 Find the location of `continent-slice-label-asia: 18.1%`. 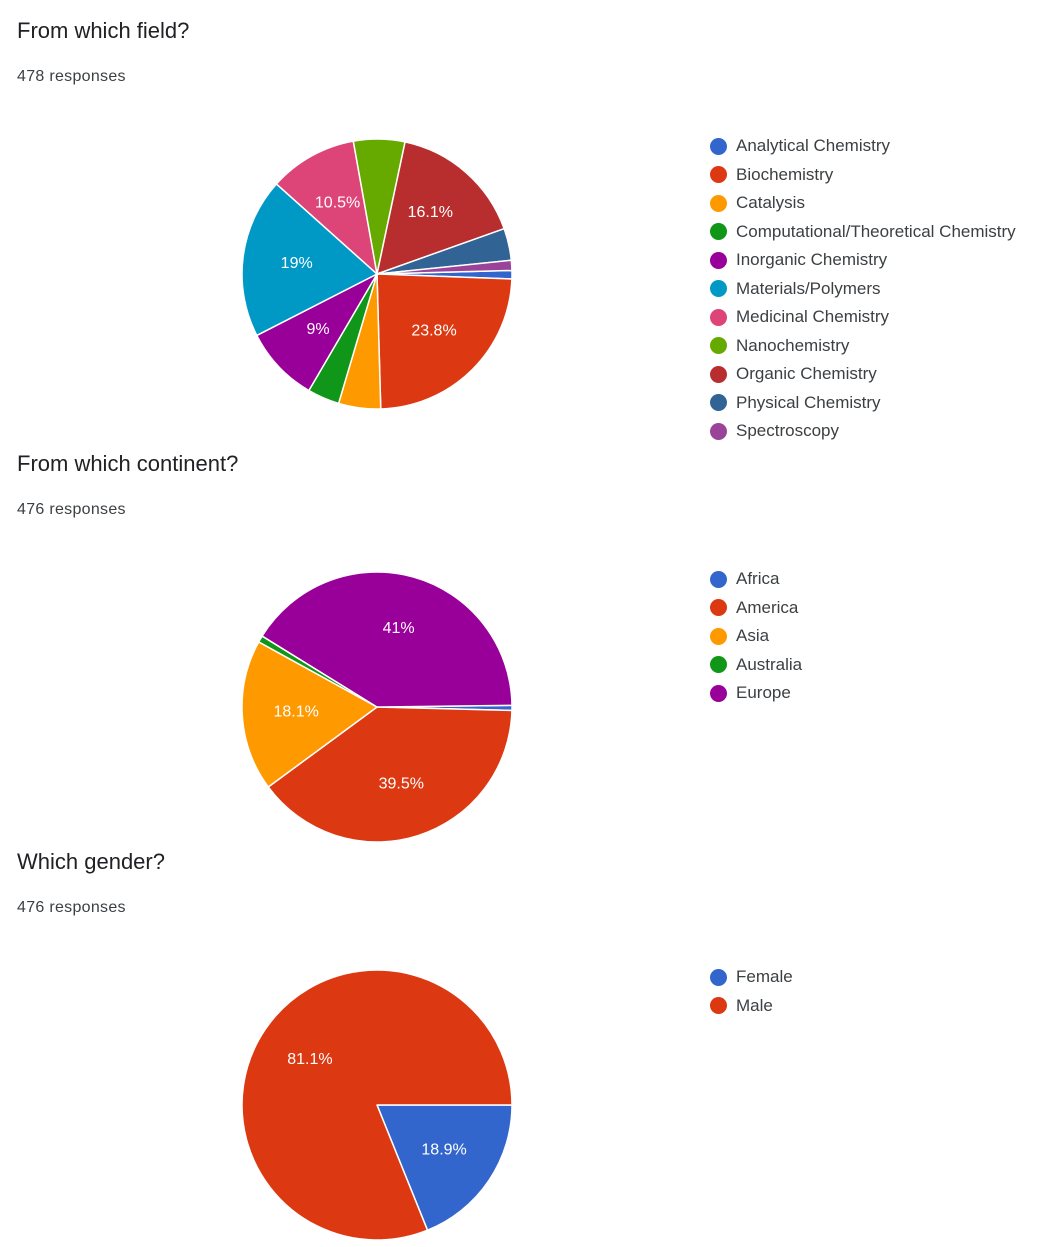

continent-slice-label-asia: 18.1% is located at coordinates (296, 712).